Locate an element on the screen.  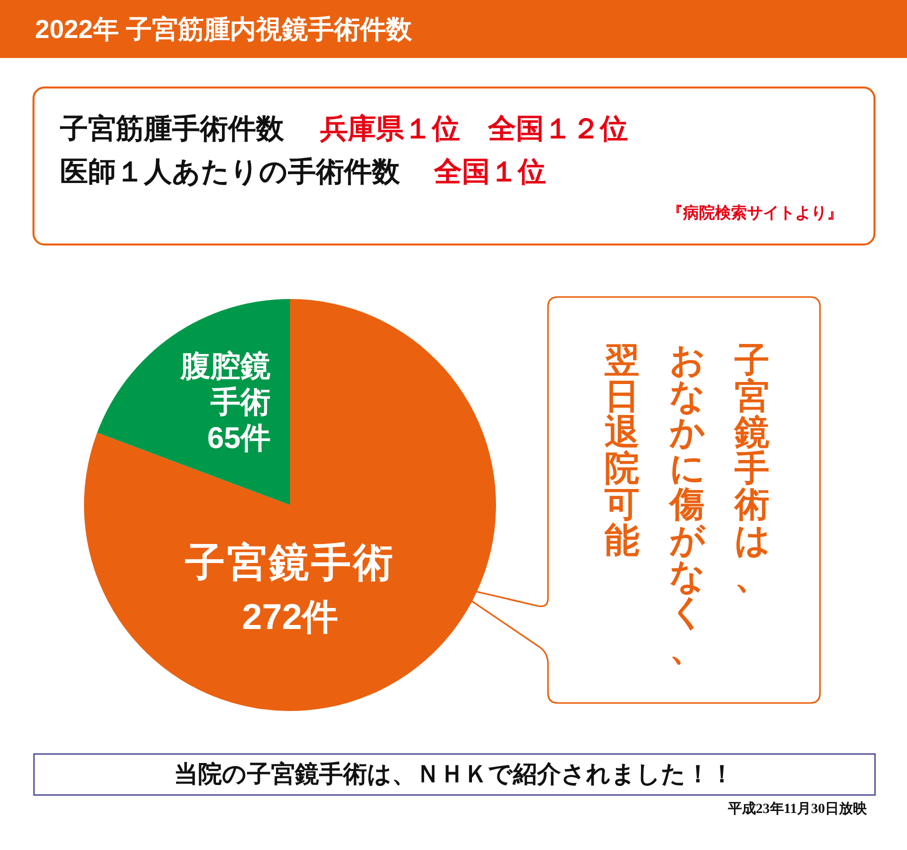
text: おなかに傷がなく、 is located at coordinates (688, 504).